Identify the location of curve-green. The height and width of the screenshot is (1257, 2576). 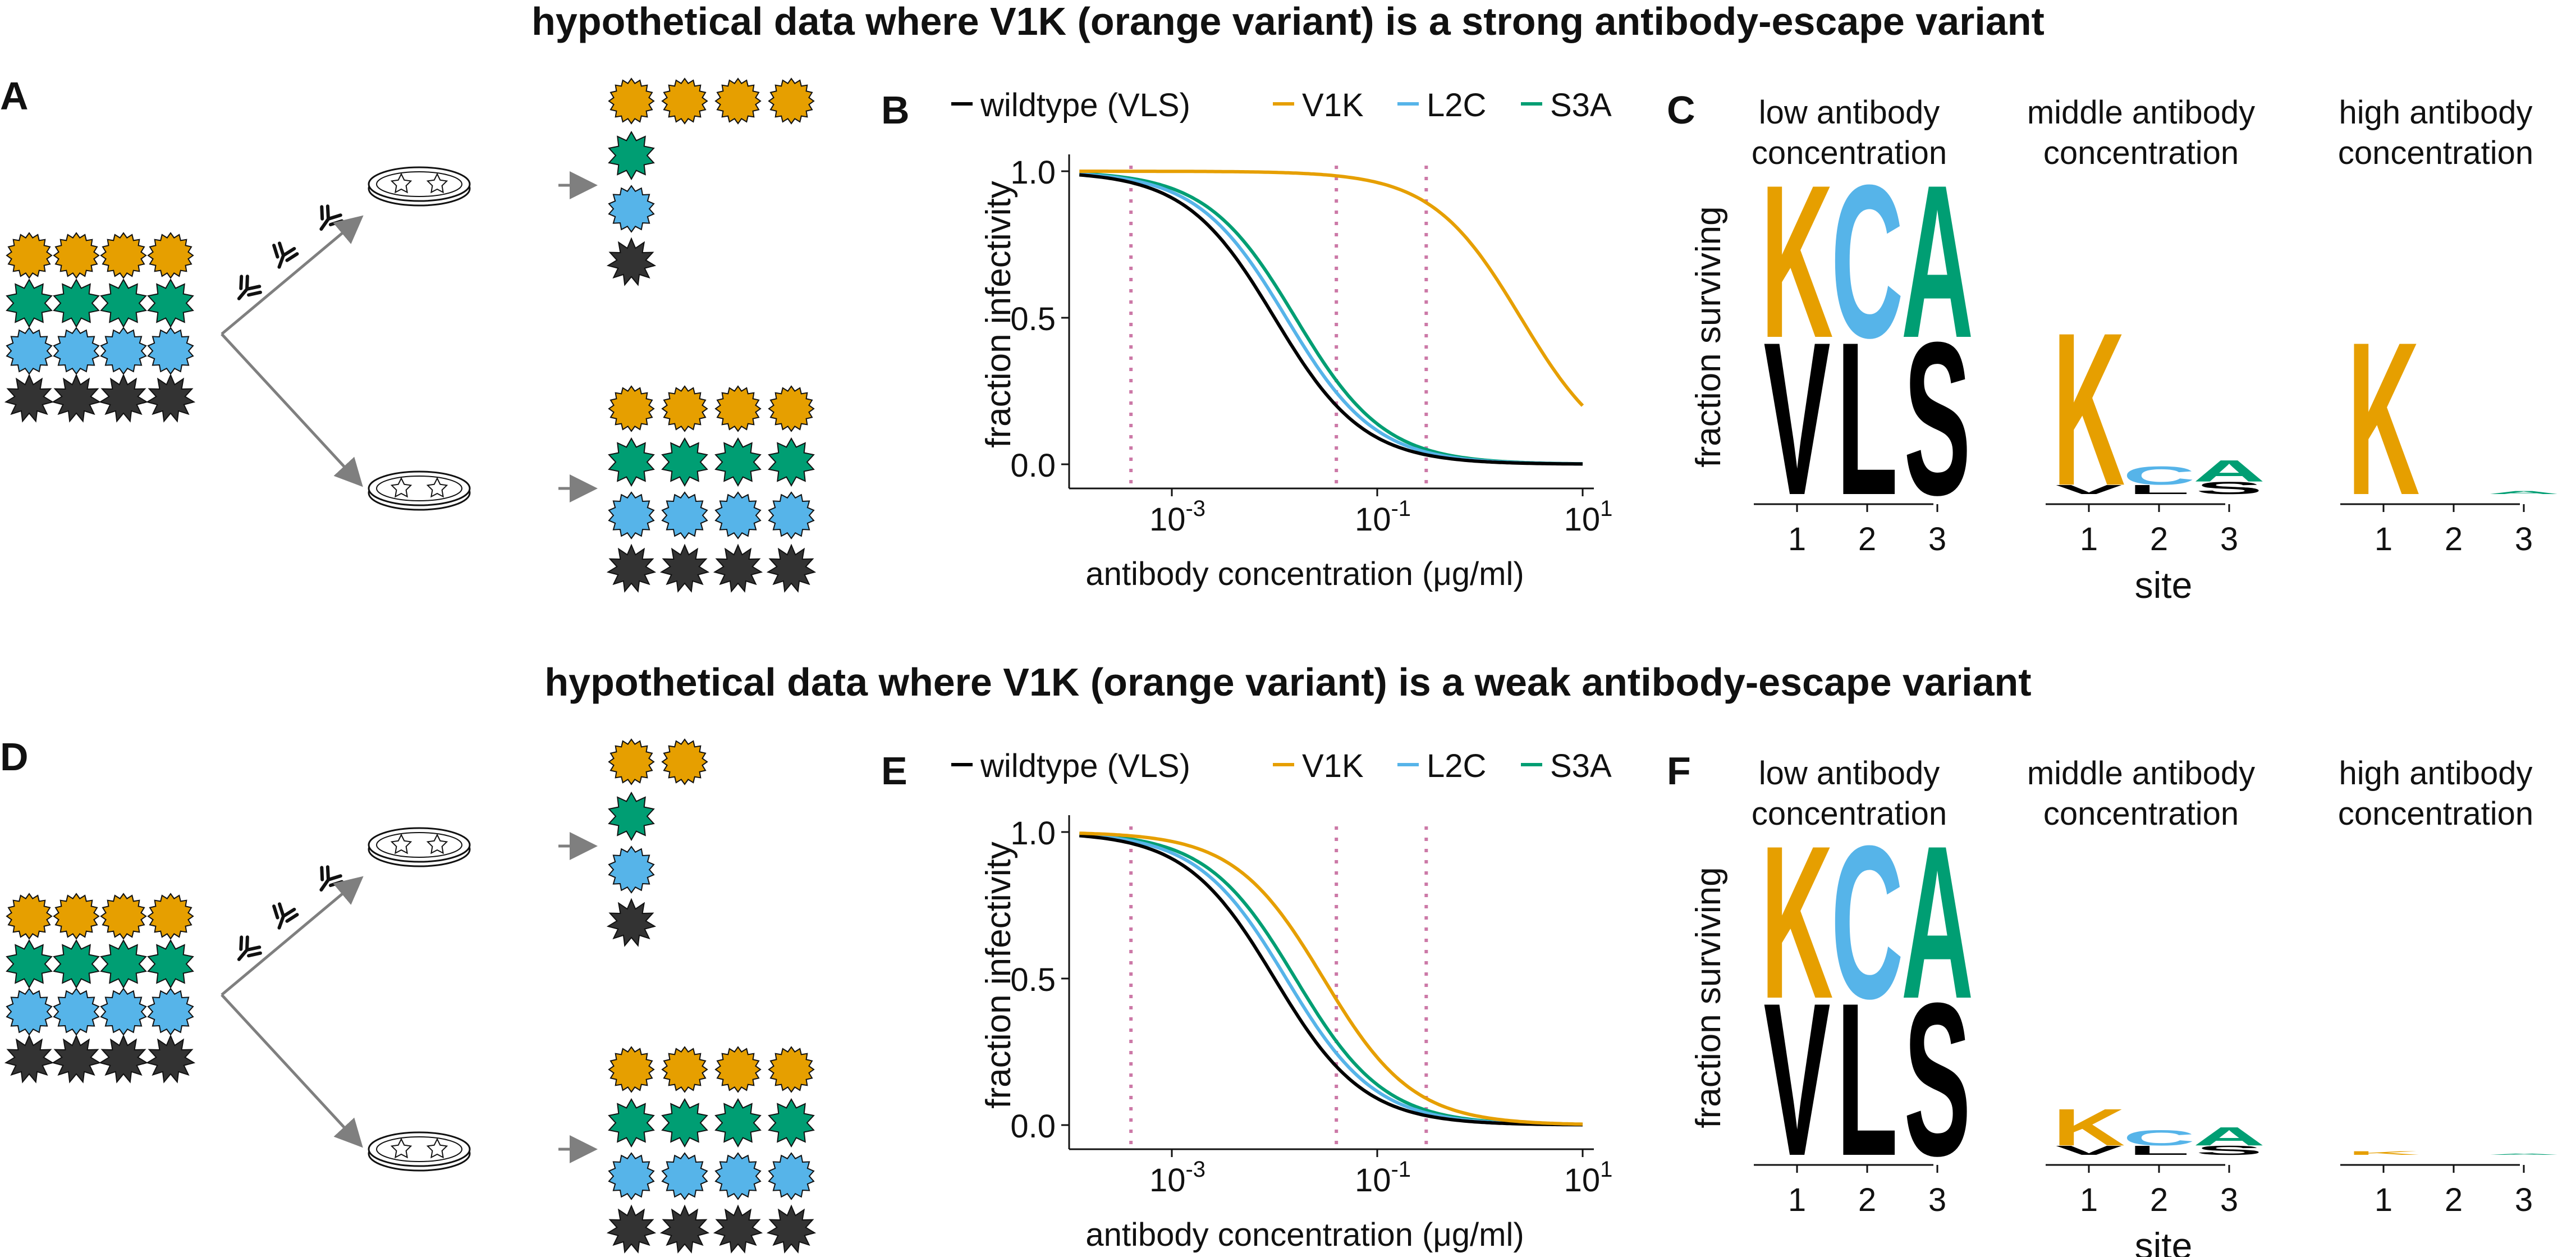
(1331, 319).